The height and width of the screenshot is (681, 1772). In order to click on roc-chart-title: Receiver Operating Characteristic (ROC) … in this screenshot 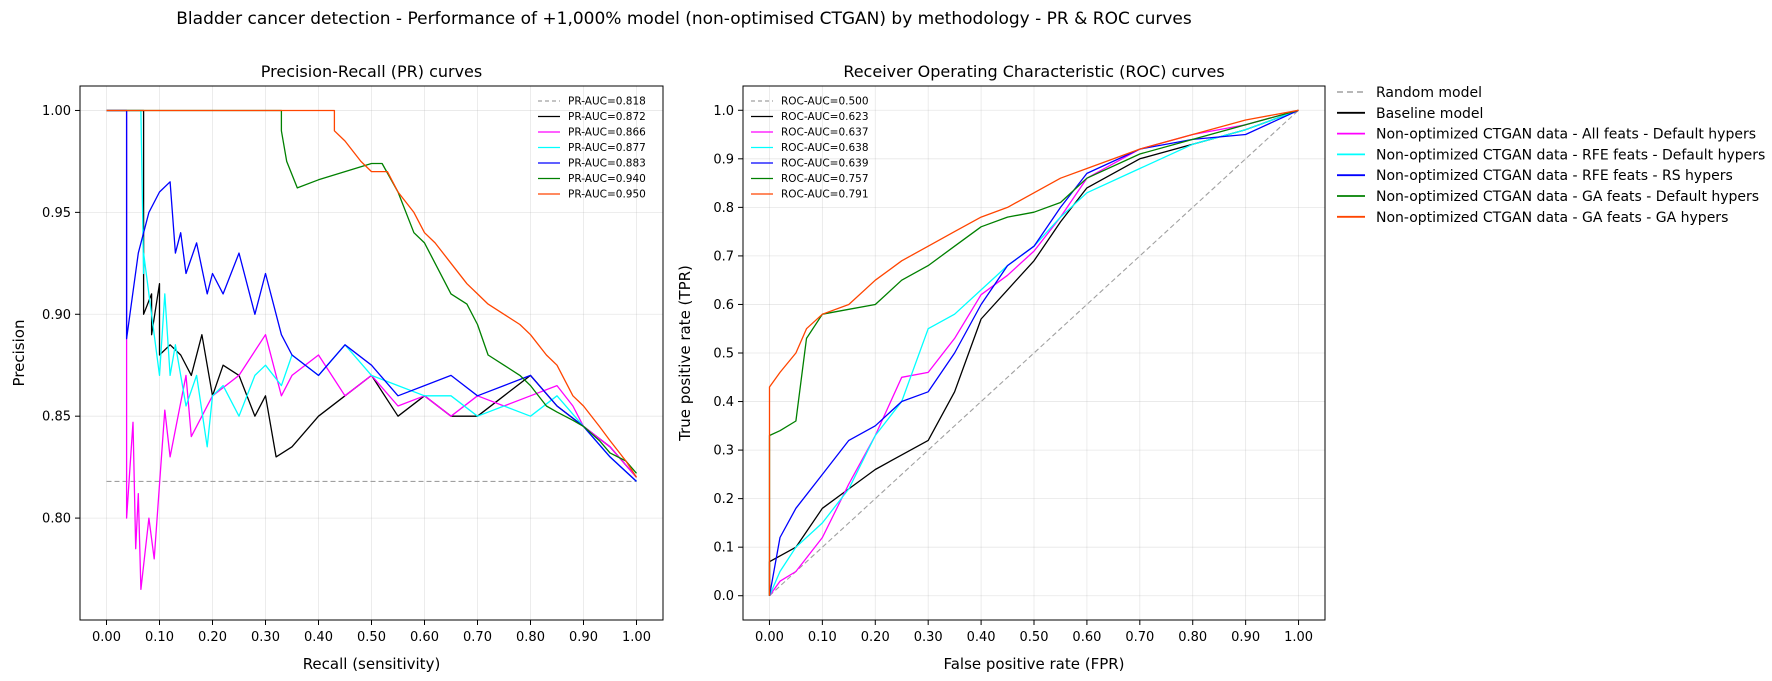, I will do `click(1033, 71)`.